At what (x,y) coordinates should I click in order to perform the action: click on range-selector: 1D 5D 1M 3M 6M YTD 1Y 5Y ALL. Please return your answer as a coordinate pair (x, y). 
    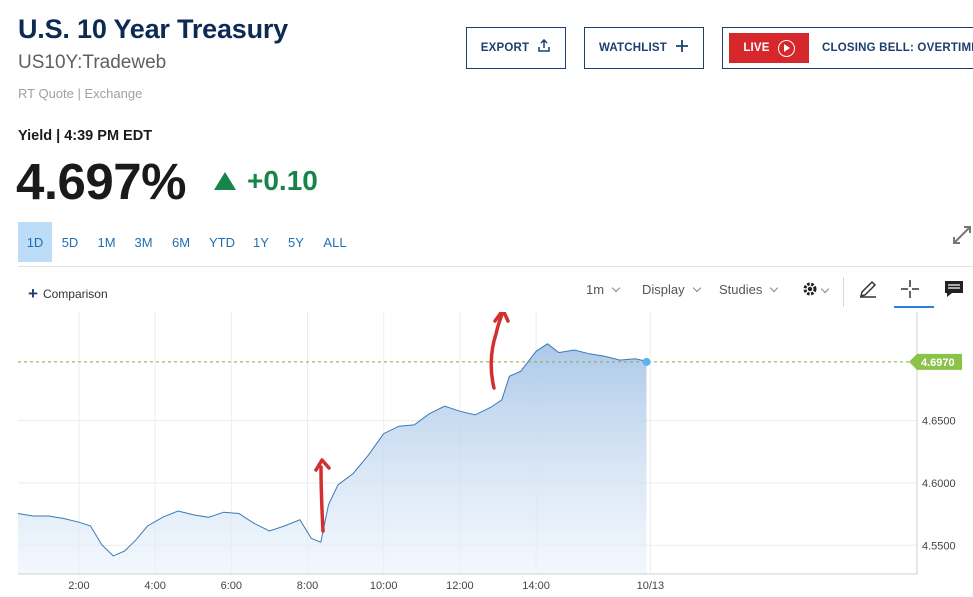
    Looking at the image, I should click on (187, 242).